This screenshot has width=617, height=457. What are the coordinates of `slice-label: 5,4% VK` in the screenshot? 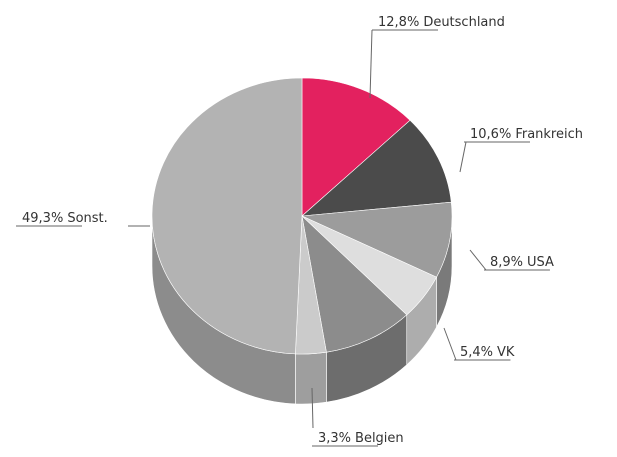 It's located at (487, 352).